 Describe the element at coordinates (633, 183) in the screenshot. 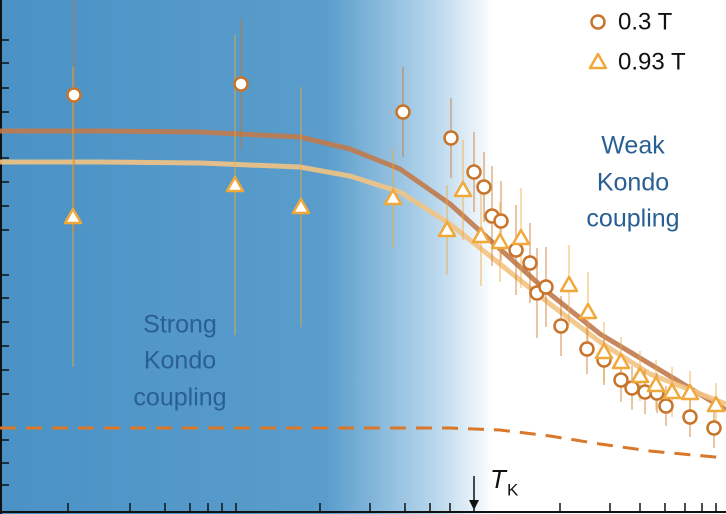

I see `weak-label: Kondo` at that location.